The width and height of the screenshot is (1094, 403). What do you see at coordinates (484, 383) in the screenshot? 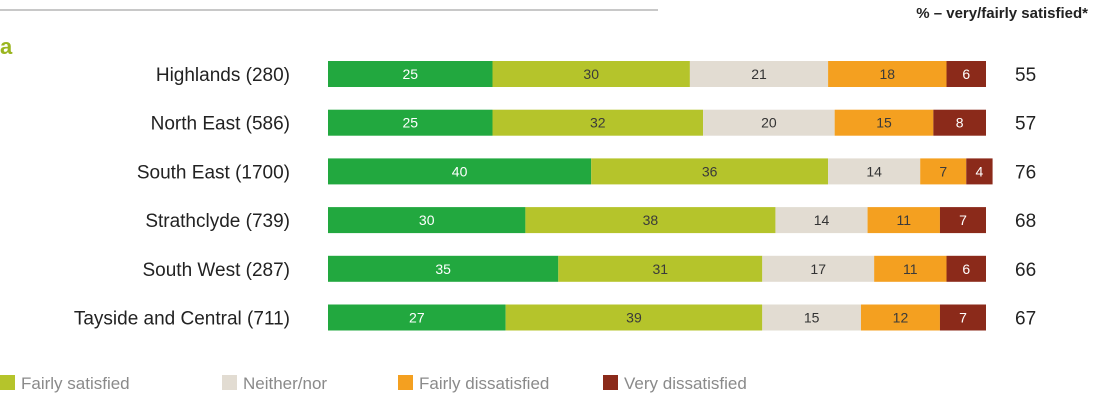
I see `legend-label: Fairly dissatisfied` at bounding box center [484, 383].